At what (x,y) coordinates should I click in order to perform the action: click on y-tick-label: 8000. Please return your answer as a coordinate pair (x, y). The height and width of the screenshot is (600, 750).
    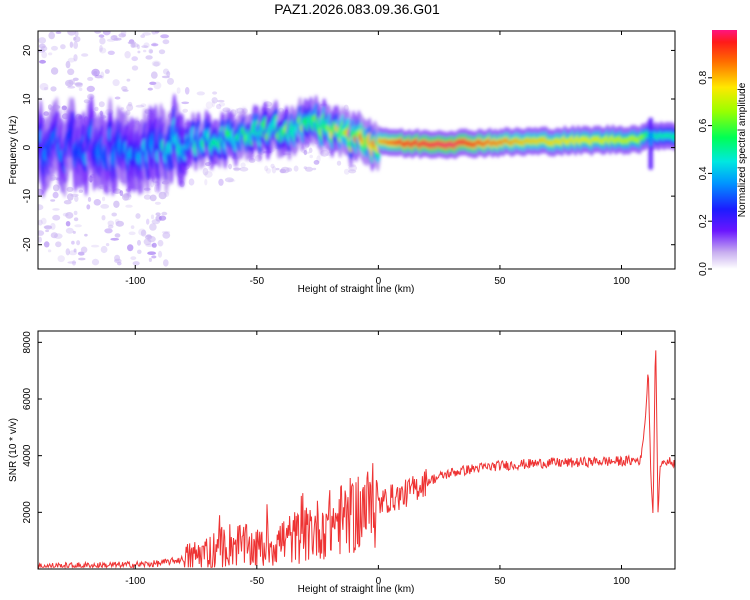
    Looking at the image, I should click on (27, 342).